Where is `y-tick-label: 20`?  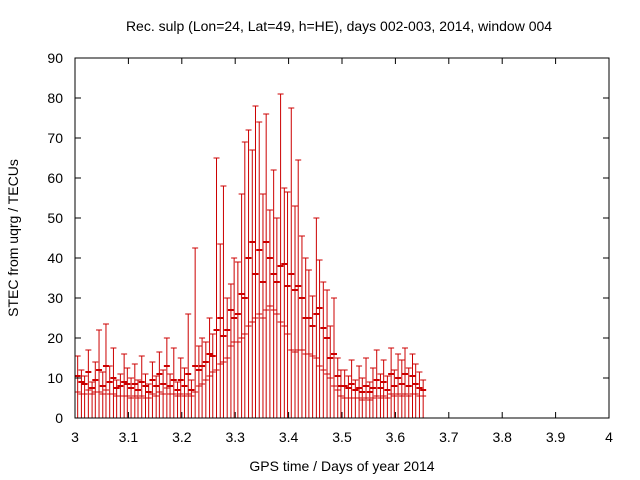
y-tick-label: 20 is located at coordinates (55, 338).